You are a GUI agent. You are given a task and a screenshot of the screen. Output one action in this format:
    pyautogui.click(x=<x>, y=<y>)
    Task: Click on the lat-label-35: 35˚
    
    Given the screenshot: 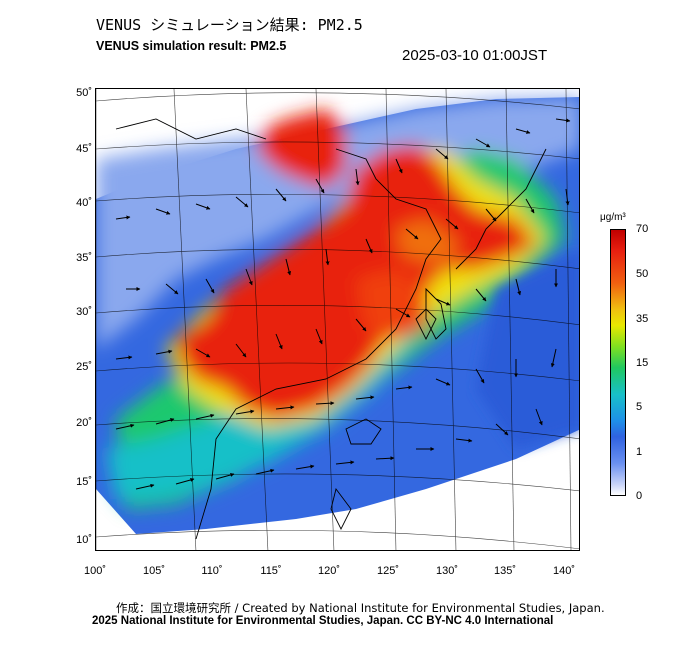 What is the action you would take?
    pyautogui.click(x=84, y=258)
    